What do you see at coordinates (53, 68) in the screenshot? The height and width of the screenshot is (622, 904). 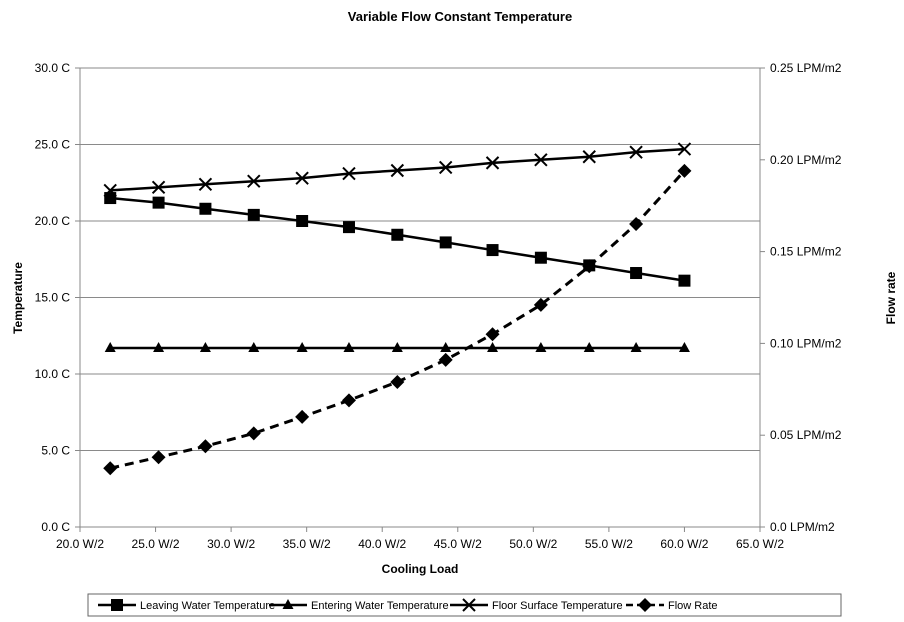 I see `y-tick-label: 30.0 C` at bounding box center [53, 68].